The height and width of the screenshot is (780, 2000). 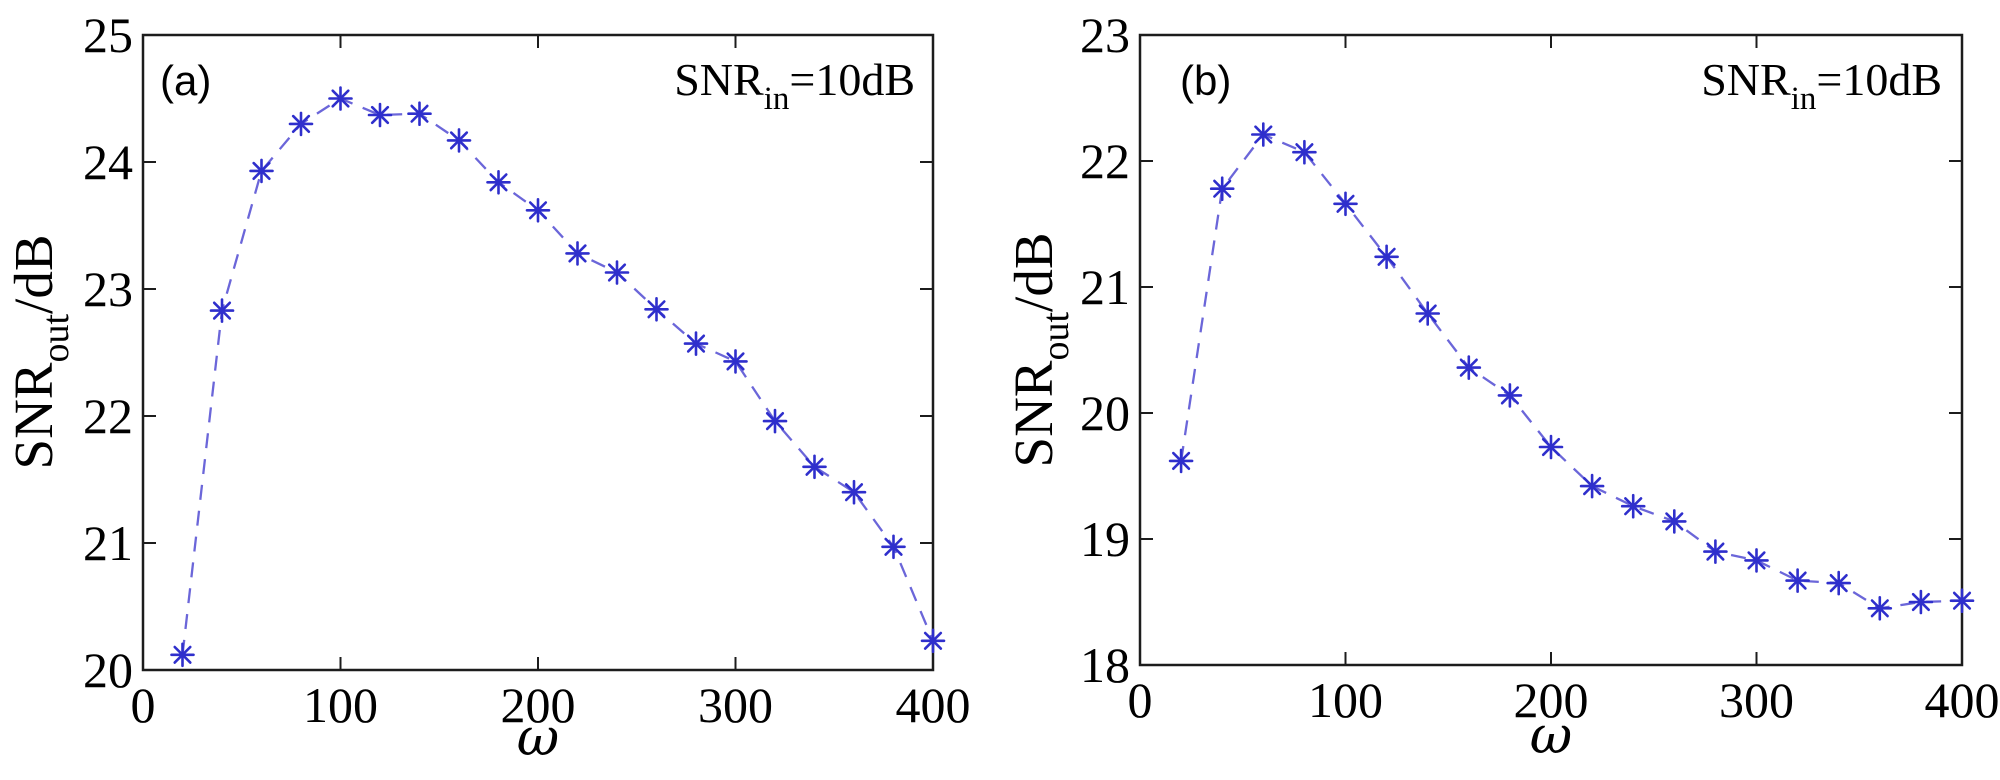 I want to click on y-tick-label: 18, so click(x=1105, y=665).